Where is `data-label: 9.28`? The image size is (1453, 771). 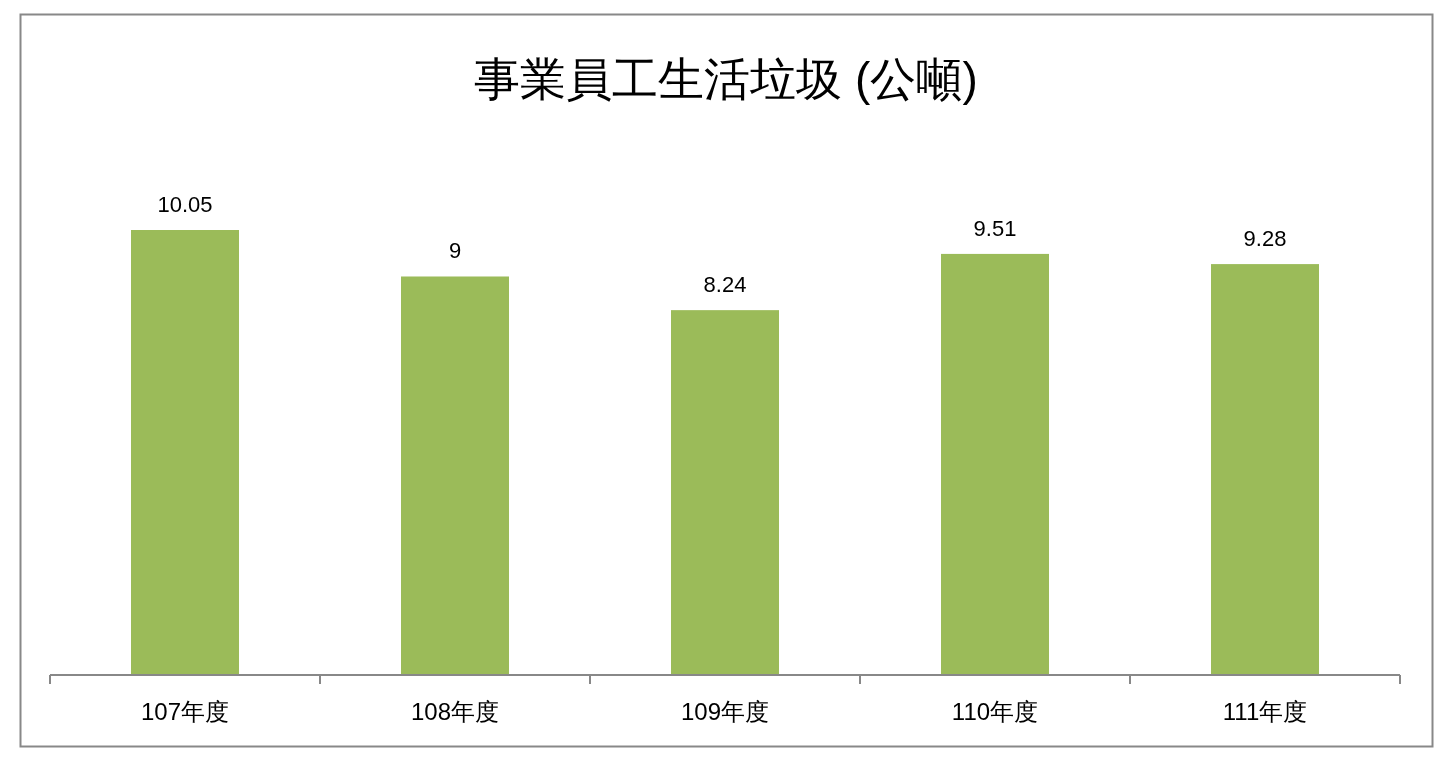
data-label: 9.28 is located at coordinates (1265, 239).